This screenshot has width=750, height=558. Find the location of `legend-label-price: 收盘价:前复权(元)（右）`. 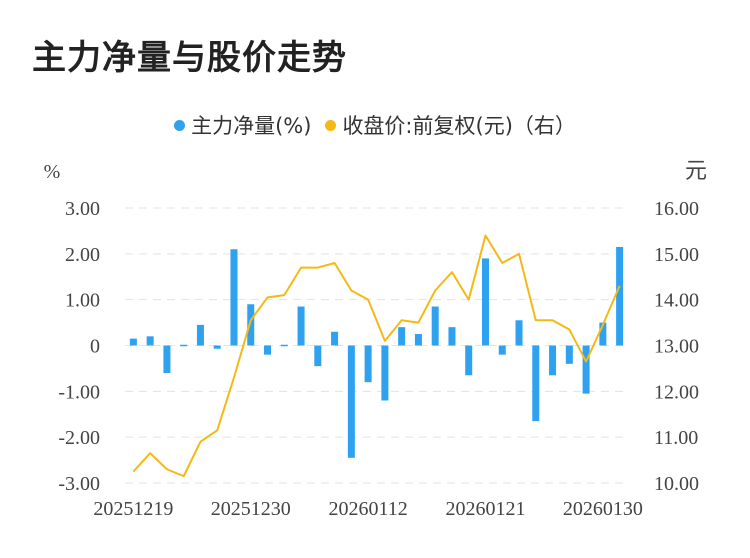

legend-label-price: 收盘价:前复权(元)（右） is located at coordinates (459, 126).